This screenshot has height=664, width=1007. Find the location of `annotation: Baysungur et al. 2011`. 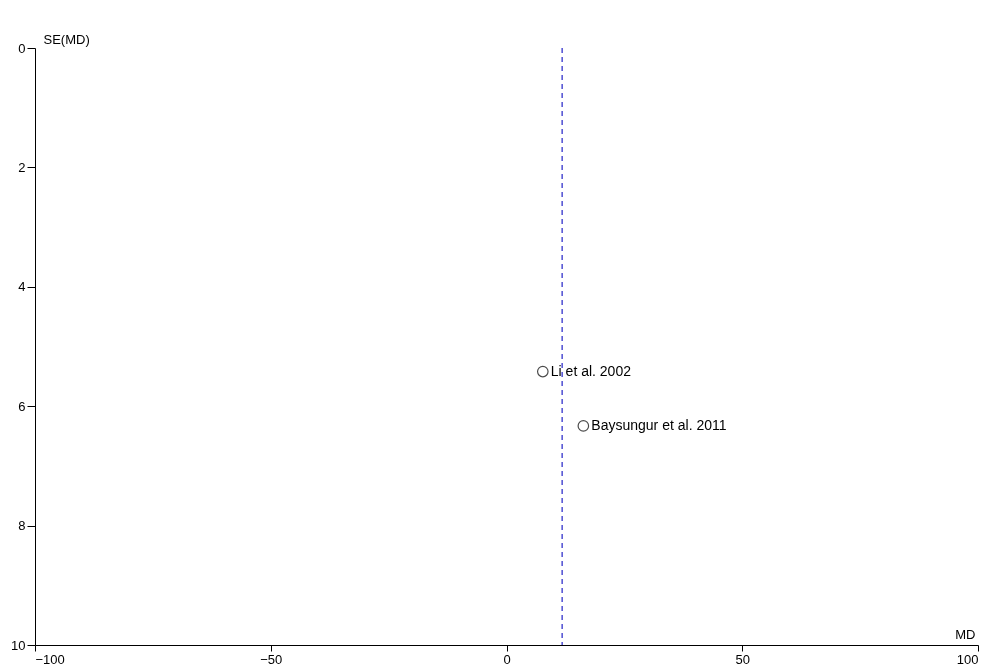

annotation: Baysungur et al. 2011 is located at coordinates (659, 424).